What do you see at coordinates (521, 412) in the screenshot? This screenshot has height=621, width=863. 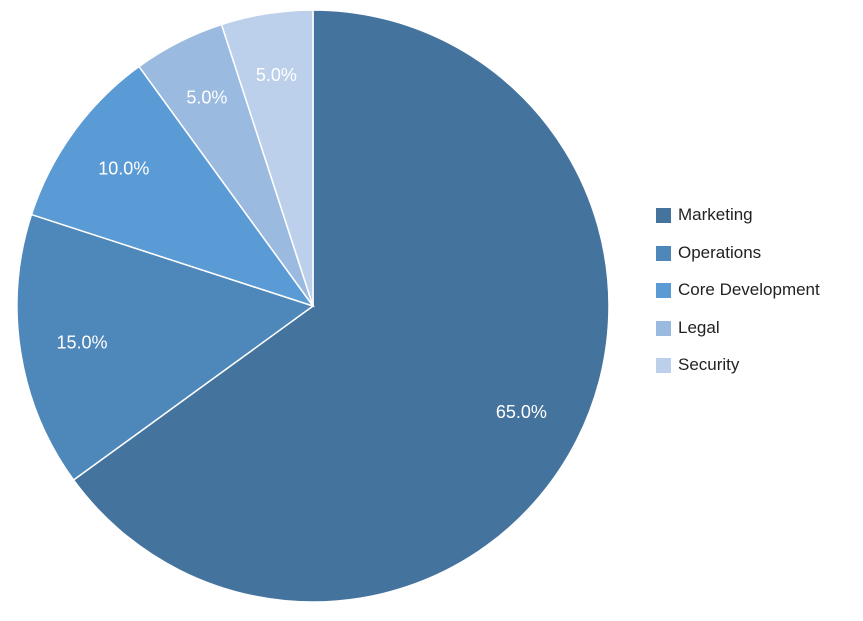 I see `slice-label-marketing: 65.0%` at bounding box center [521, 412].